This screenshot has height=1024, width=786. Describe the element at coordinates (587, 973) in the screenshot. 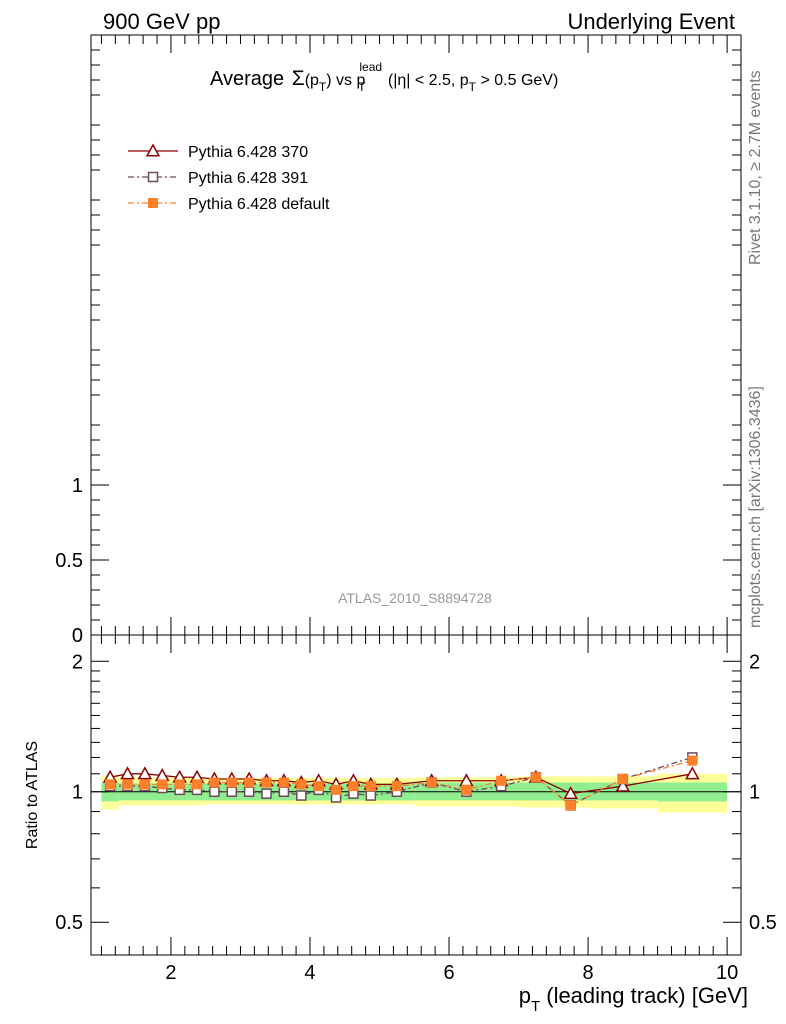

I see `x-tick-label: 8` at that location.